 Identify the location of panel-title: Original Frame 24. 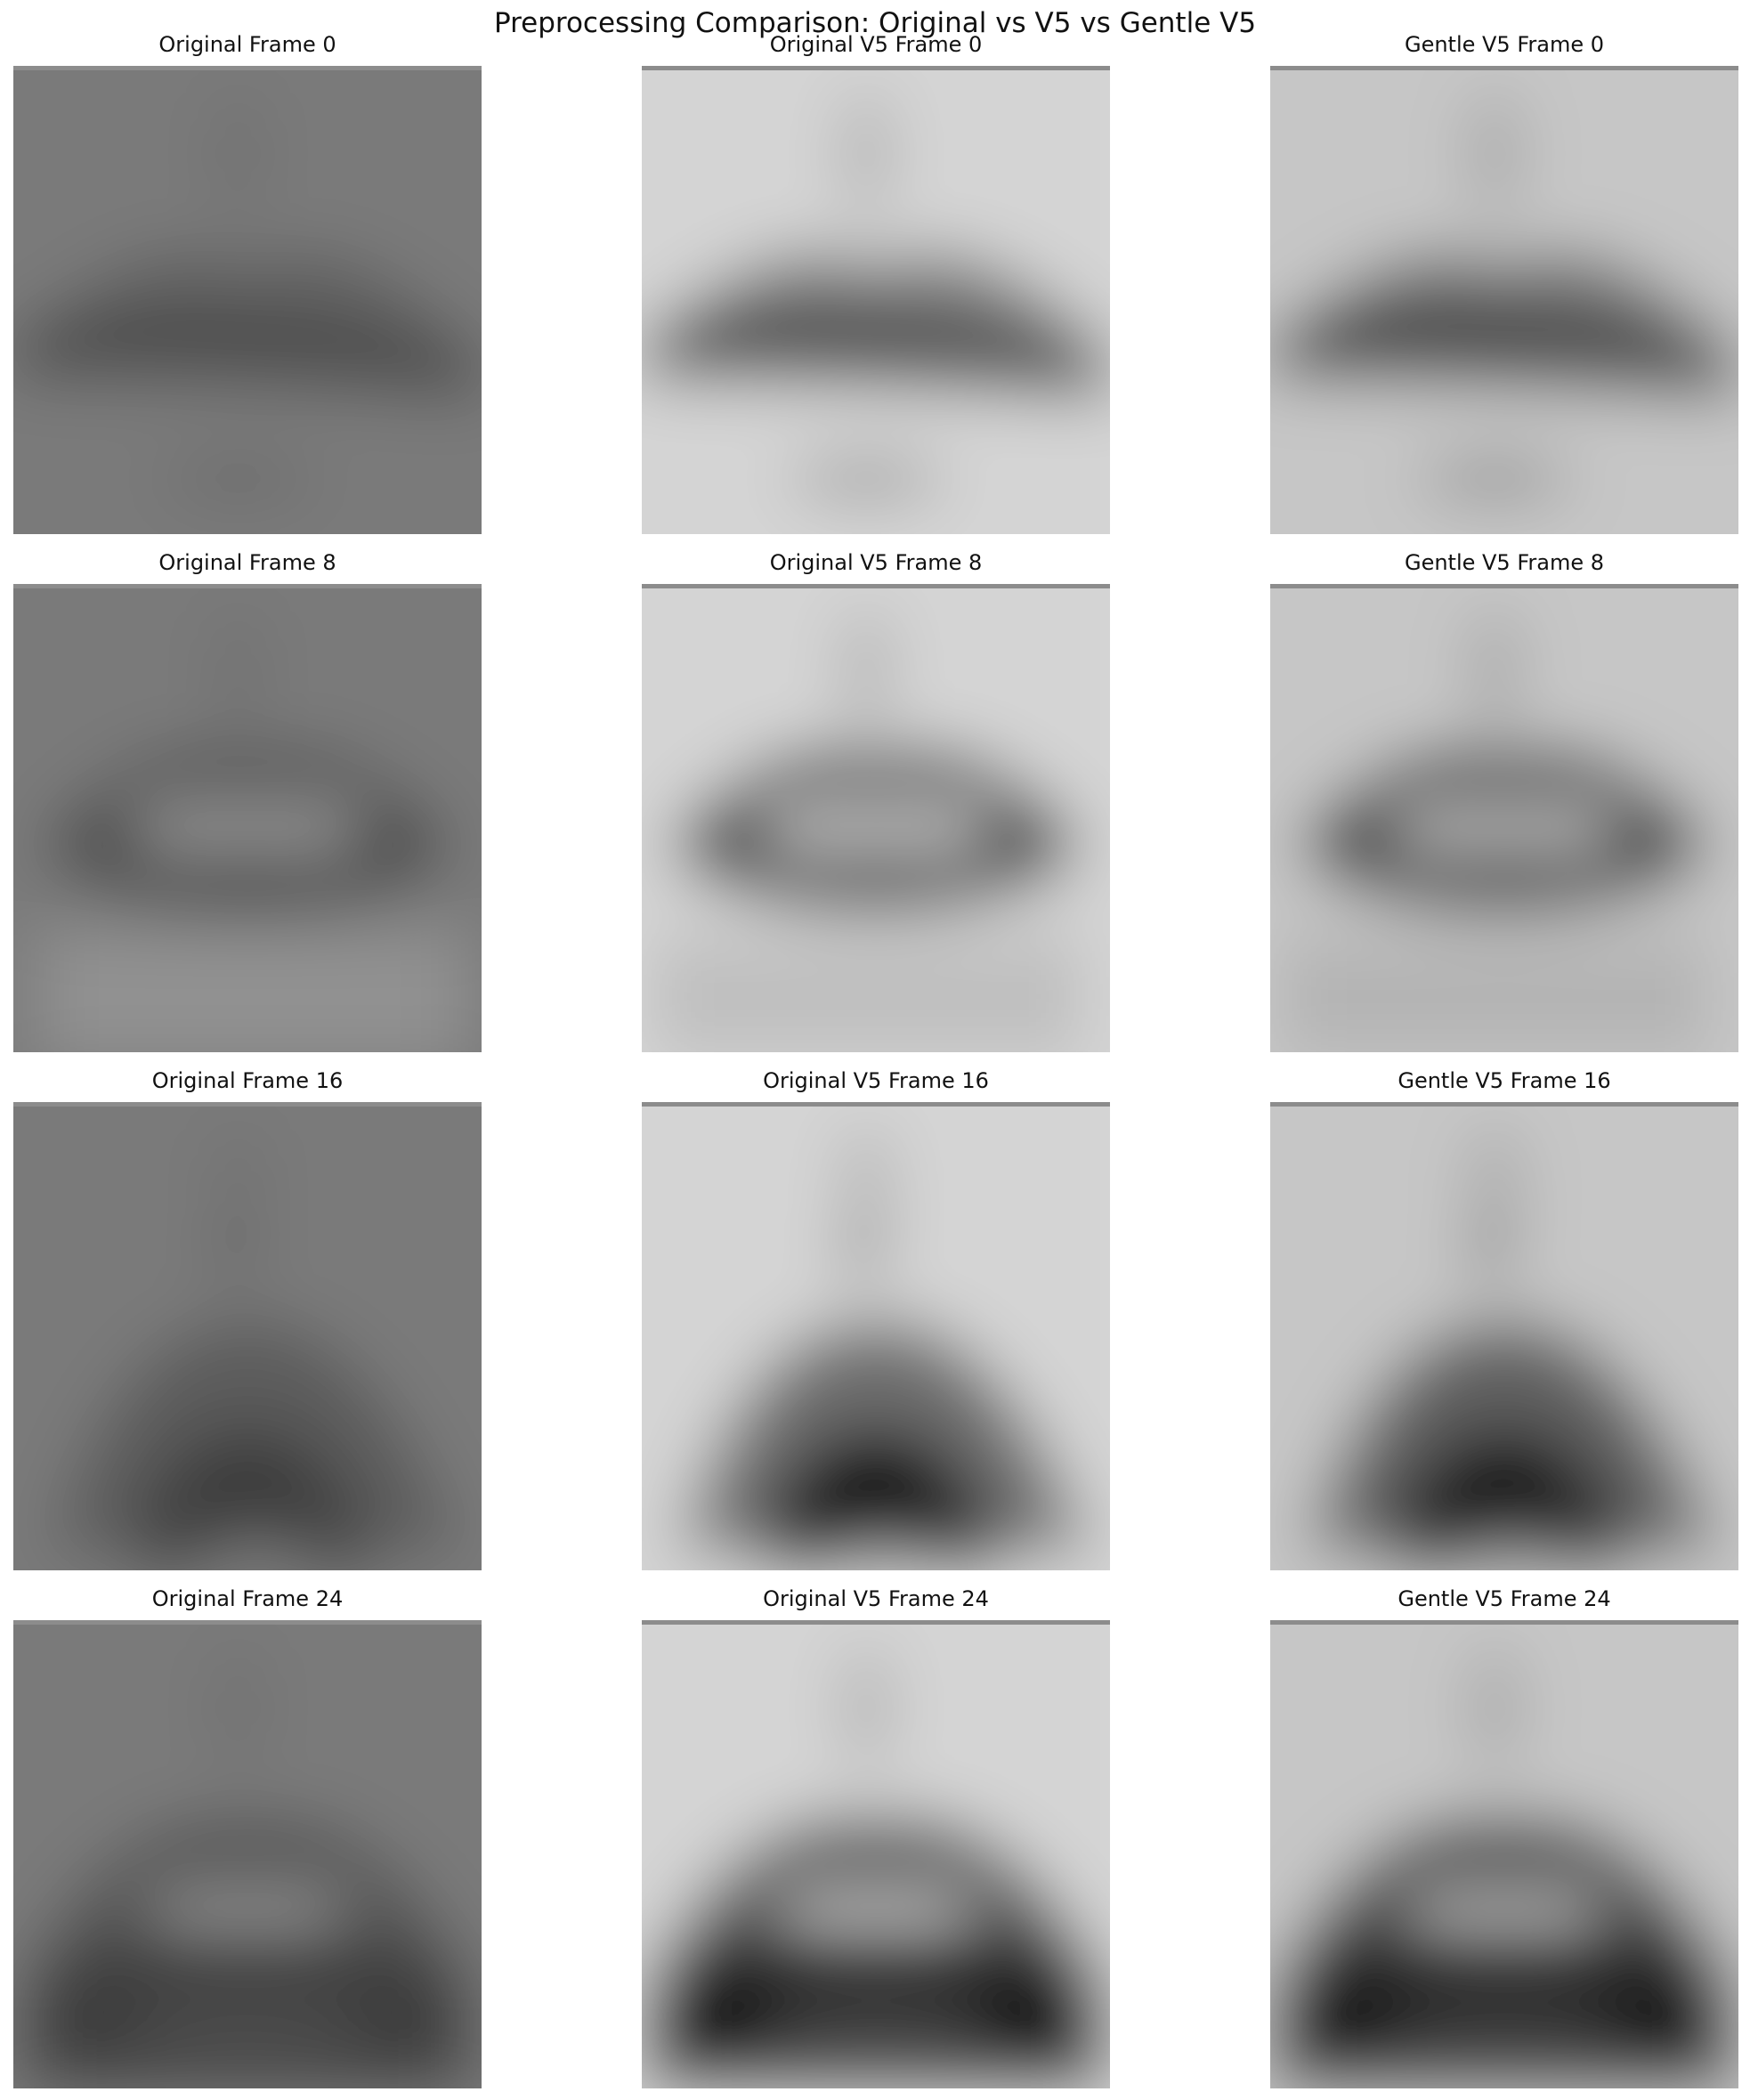
(267, 1598).